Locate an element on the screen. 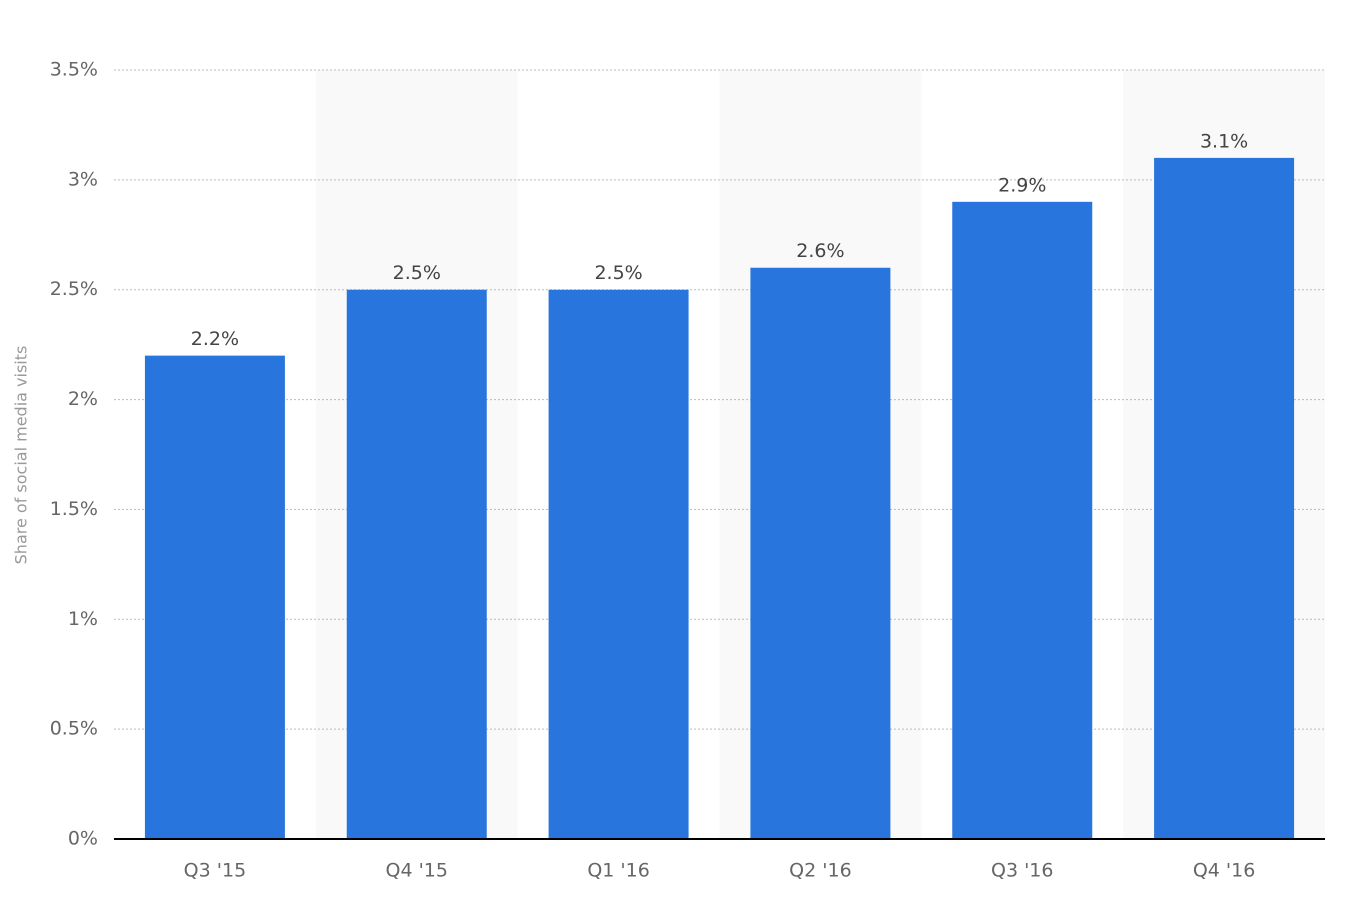 The width and height of the screenshot is (1364, 906). x-tick-label: Q4 '15 is located at coordinates (417, 871).